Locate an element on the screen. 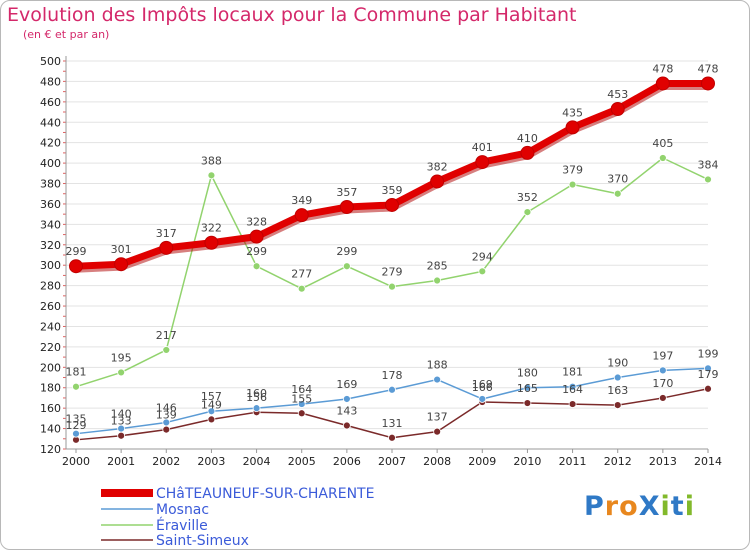  data-label: 170 is located at coordinates (662, 383).